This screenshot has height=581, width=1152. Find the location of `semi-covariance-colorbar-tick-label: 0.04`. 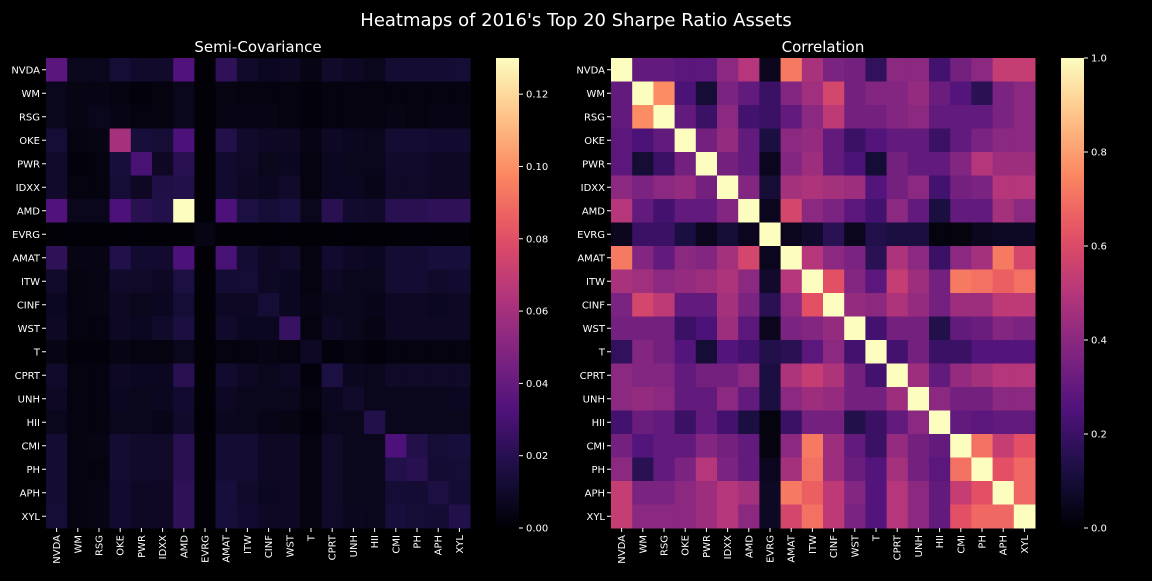

semi-covariance-colorbar-tick-label: 0.04 is located at coordinates (537, 384).